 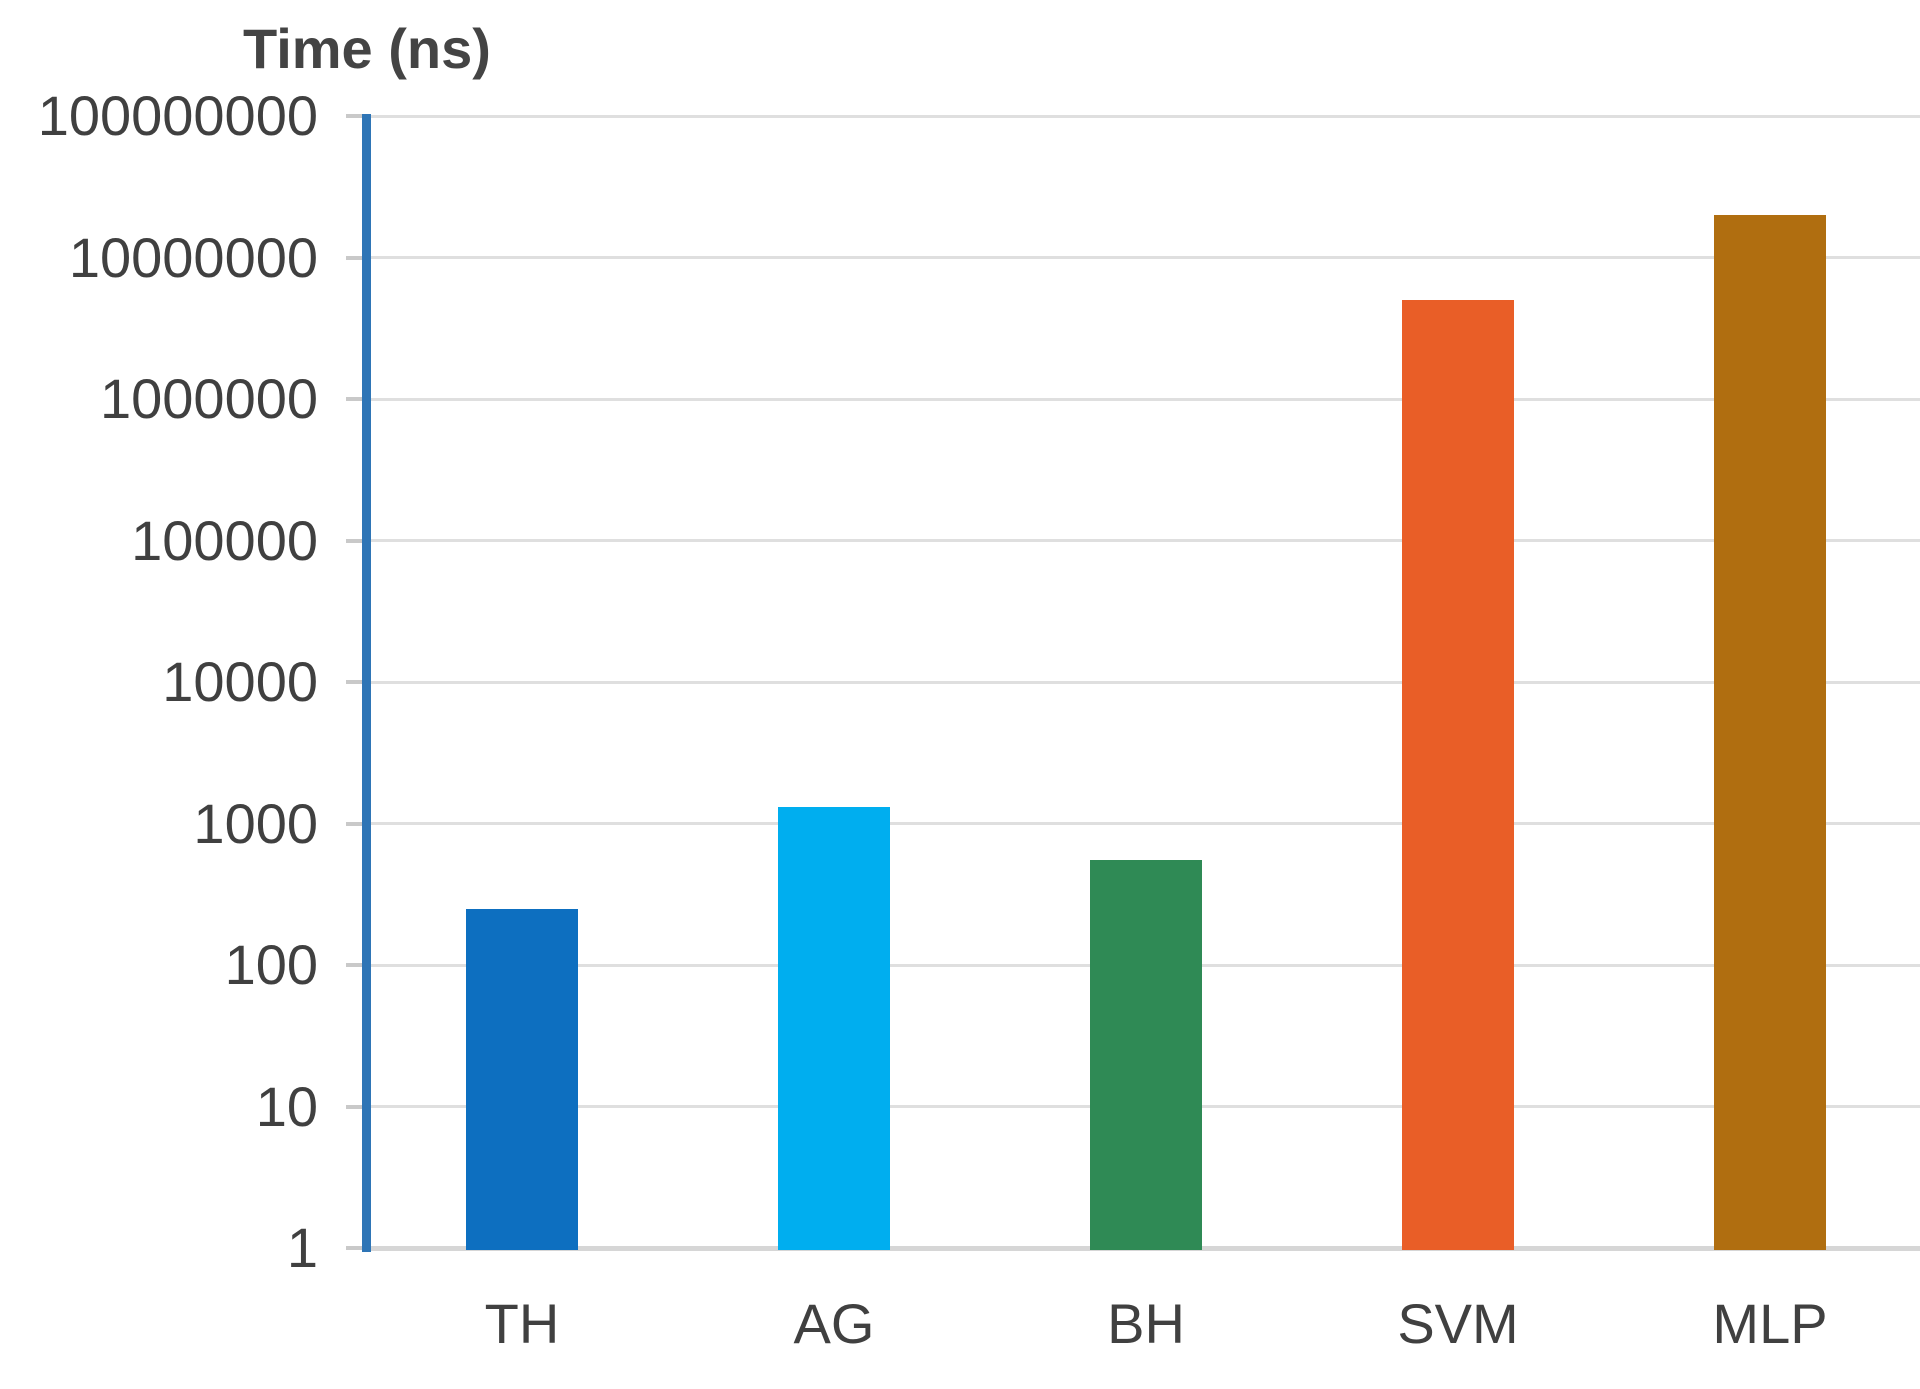 I want to click on y-tick-label: 100, so click(x=271, y=964).